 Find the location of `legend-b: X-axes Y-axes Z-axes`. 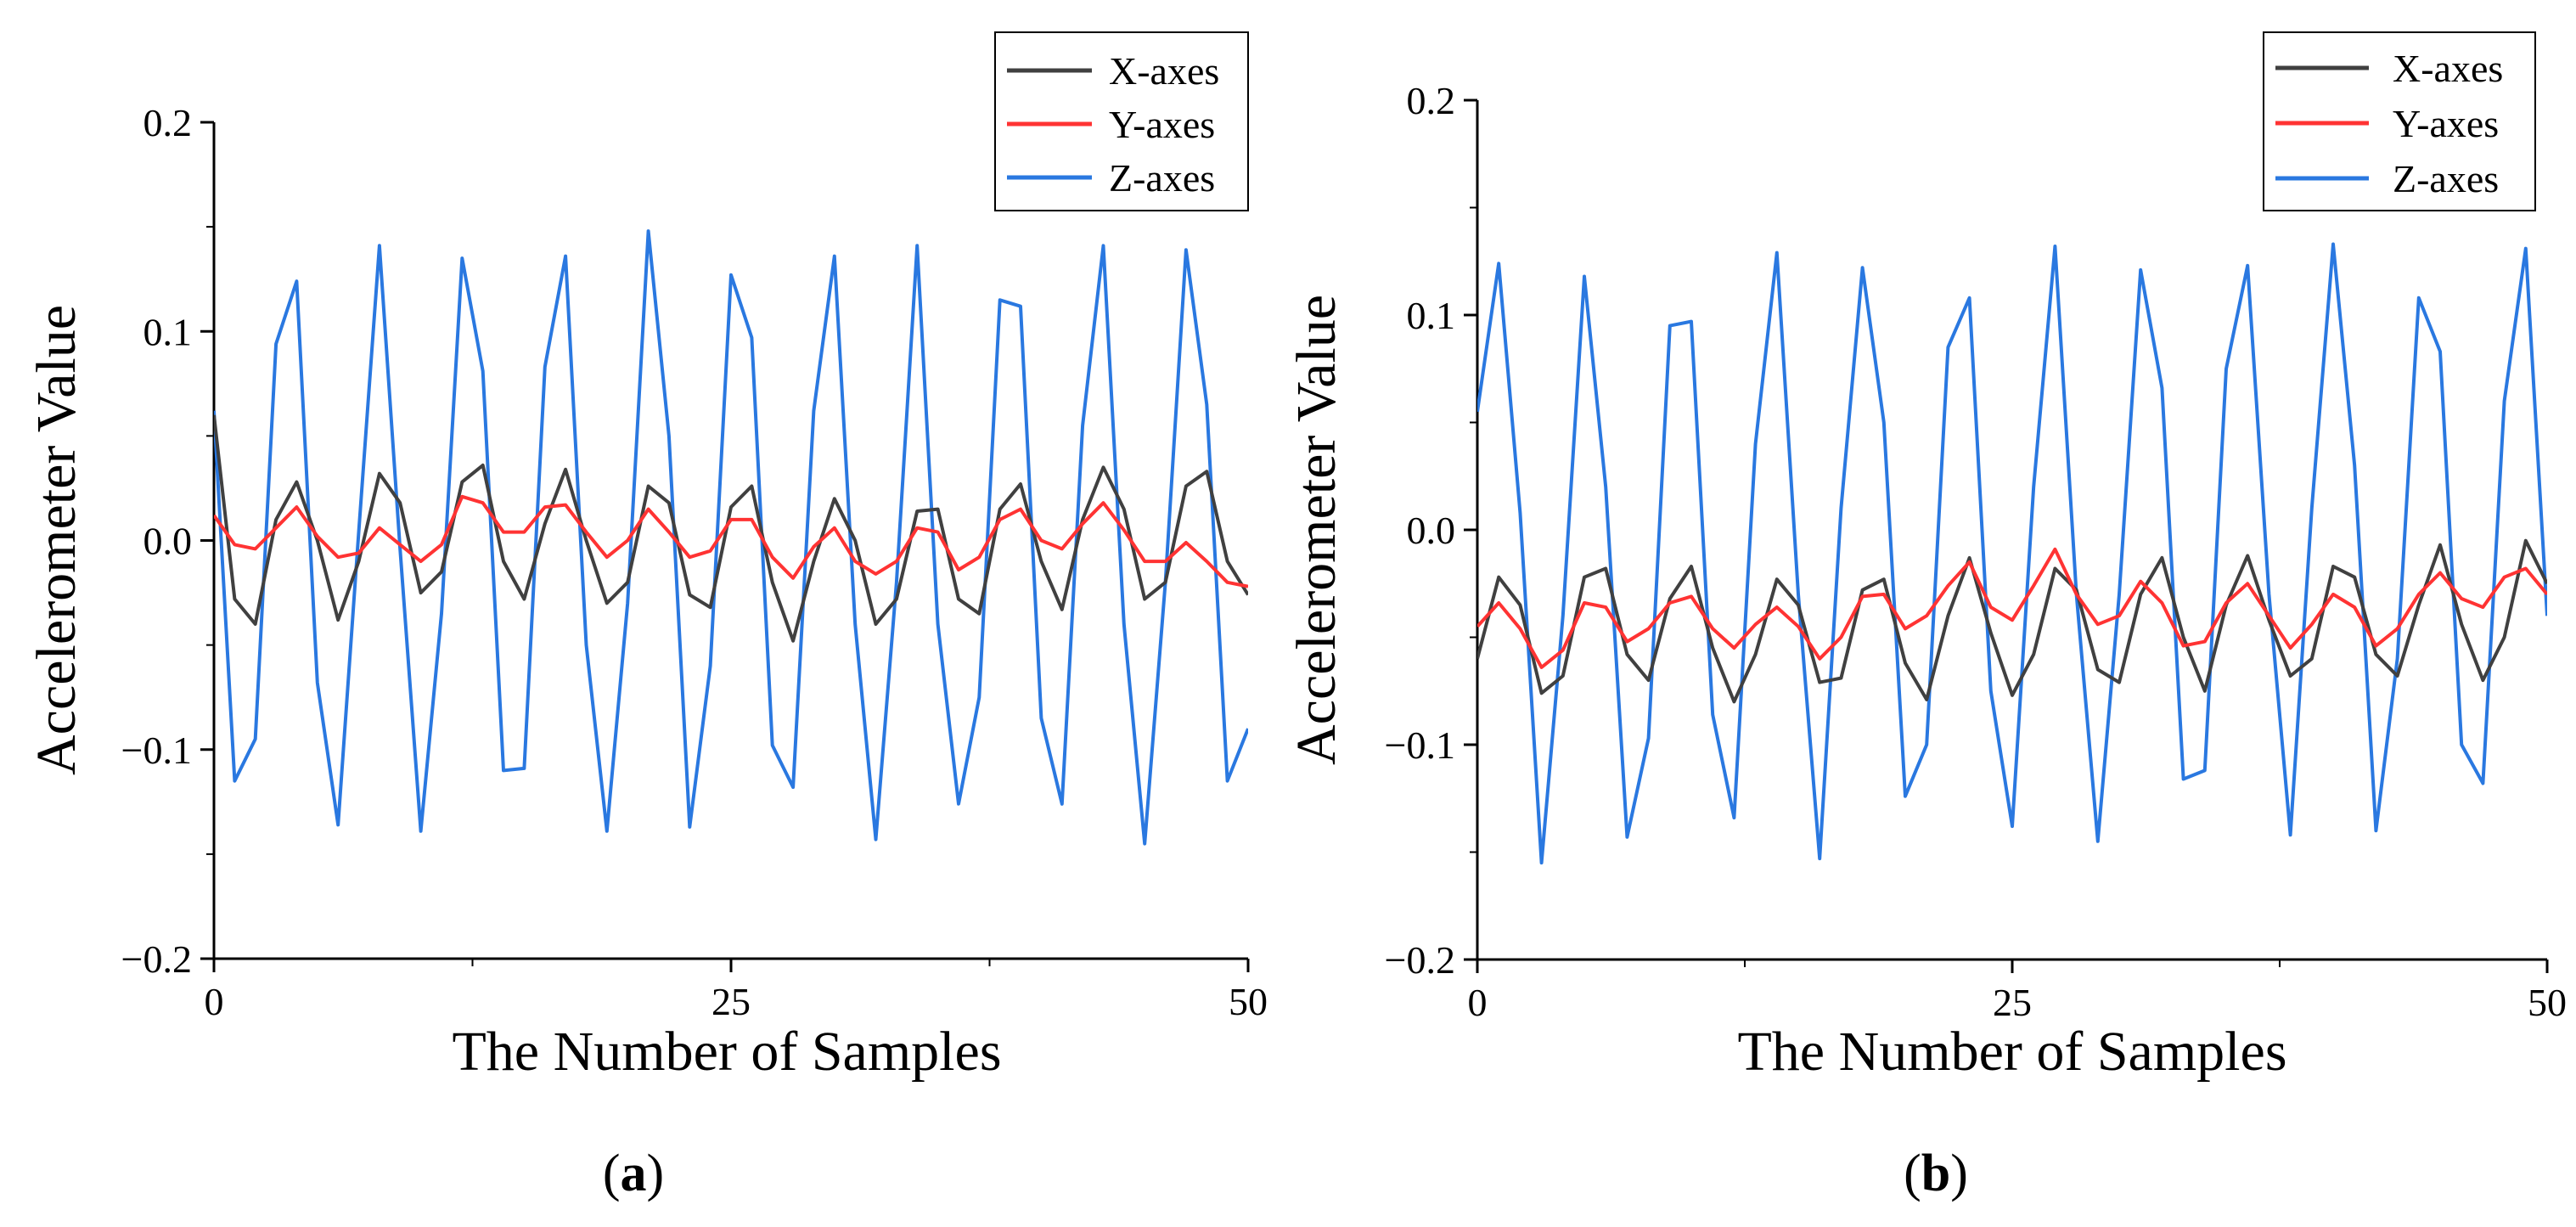

legend-b: X-axes Y-axes Z-axes is located at coordinates (2399, 121).